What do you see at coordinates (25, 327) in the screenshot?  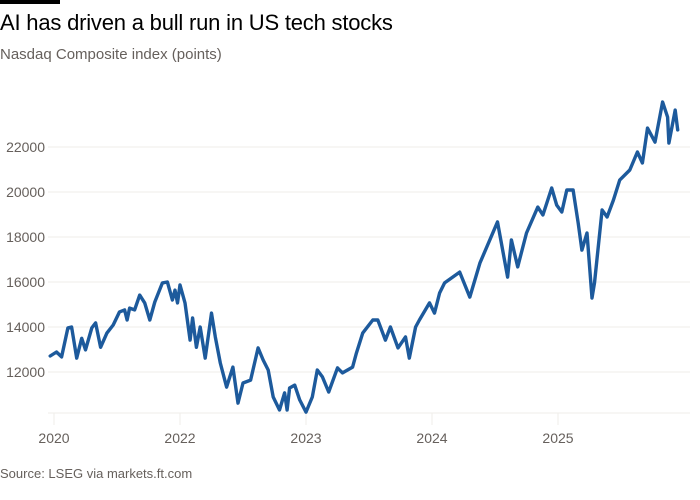 I see `y-tick-label: 14000` at bounding box center [25, 327].